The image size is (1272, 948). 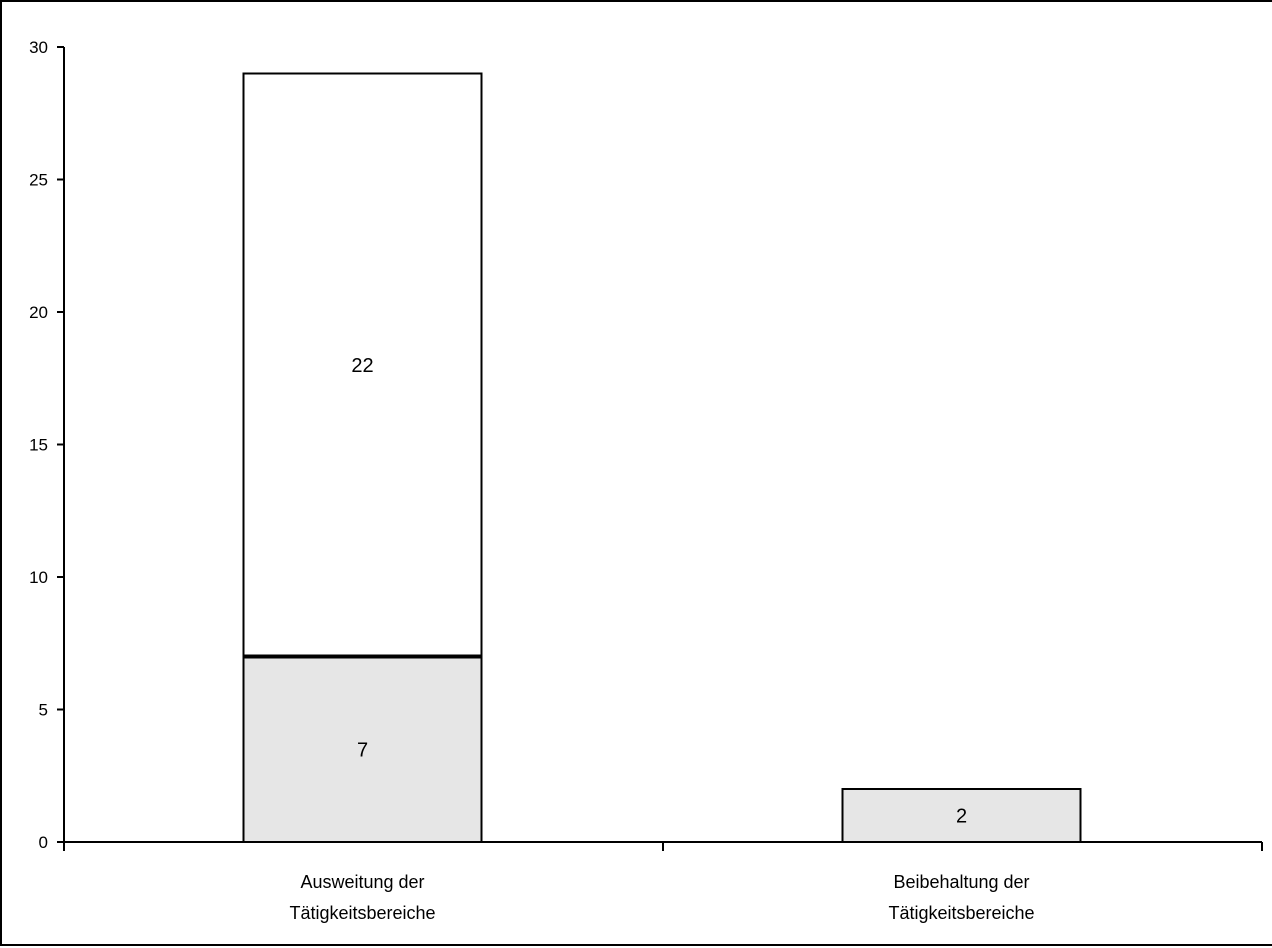 What do you see at coordinates (38, 312) in the screenshot?
I see `y-tick-label: 20` at bounding box center [38, 312].